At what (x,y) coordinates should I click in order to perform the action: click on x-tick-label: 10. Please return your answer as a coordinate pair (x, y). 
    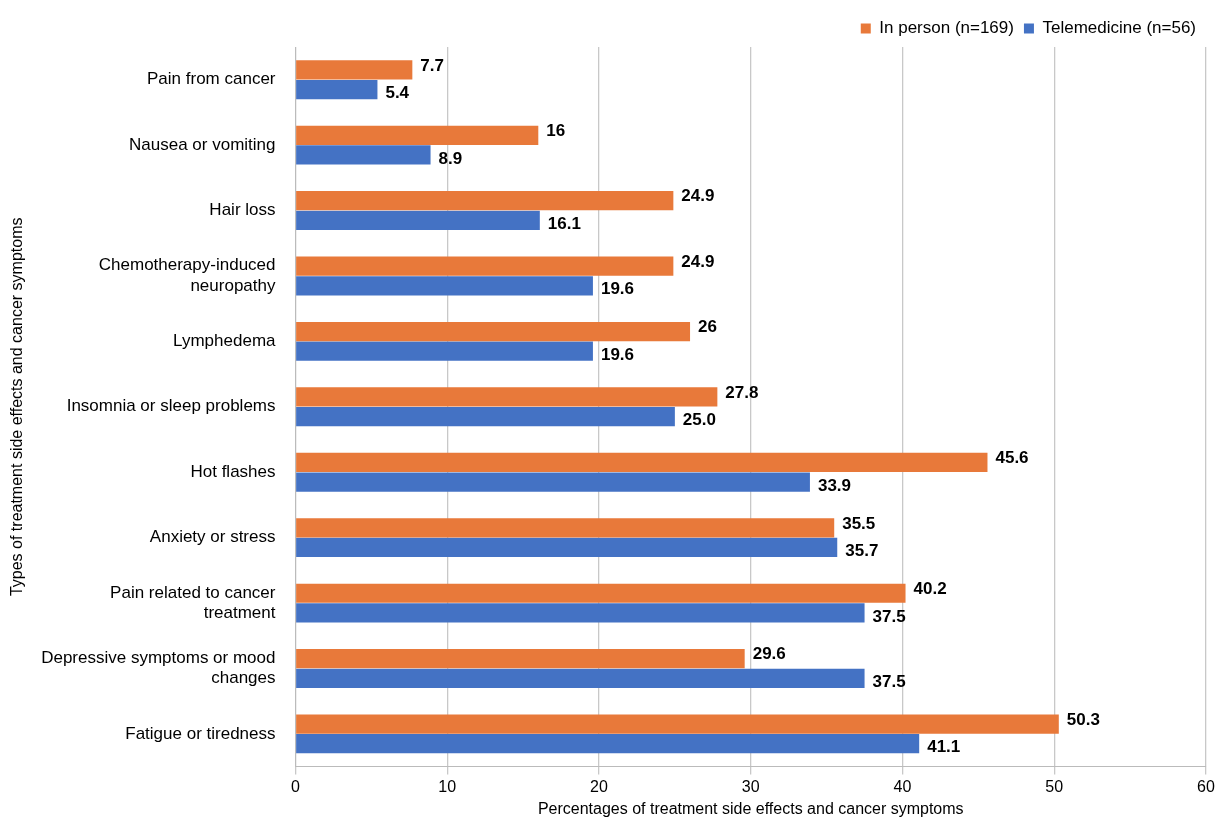
    Looking at the image, I should click on (447, 786).